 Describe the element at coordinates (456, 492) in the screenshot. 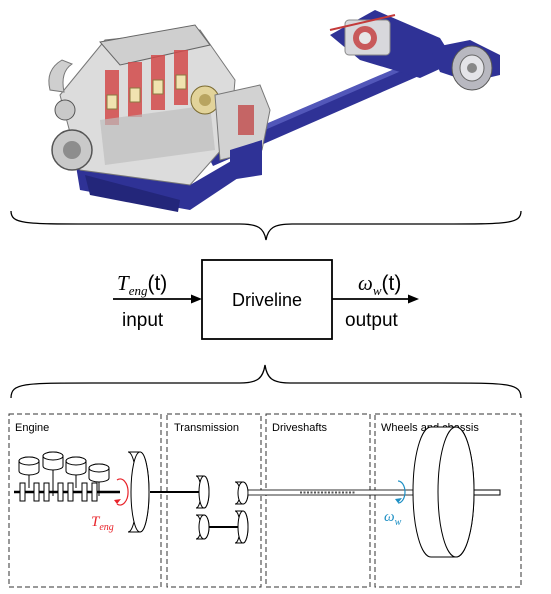

I see `wheel-schematic` at that location.